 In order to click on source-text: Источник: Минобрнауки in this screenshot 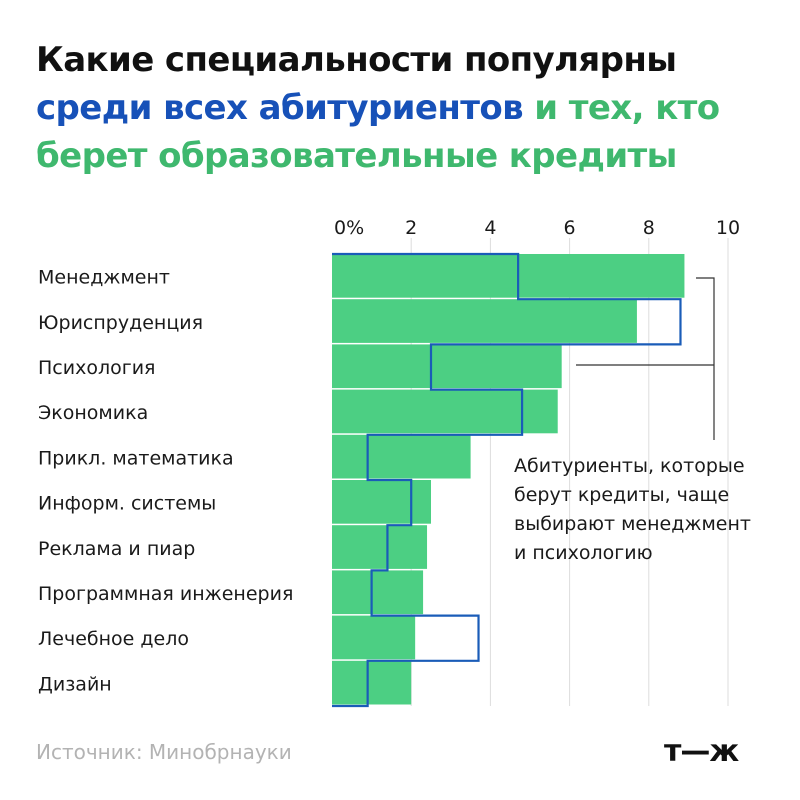, I will do `click(164, 752)`.